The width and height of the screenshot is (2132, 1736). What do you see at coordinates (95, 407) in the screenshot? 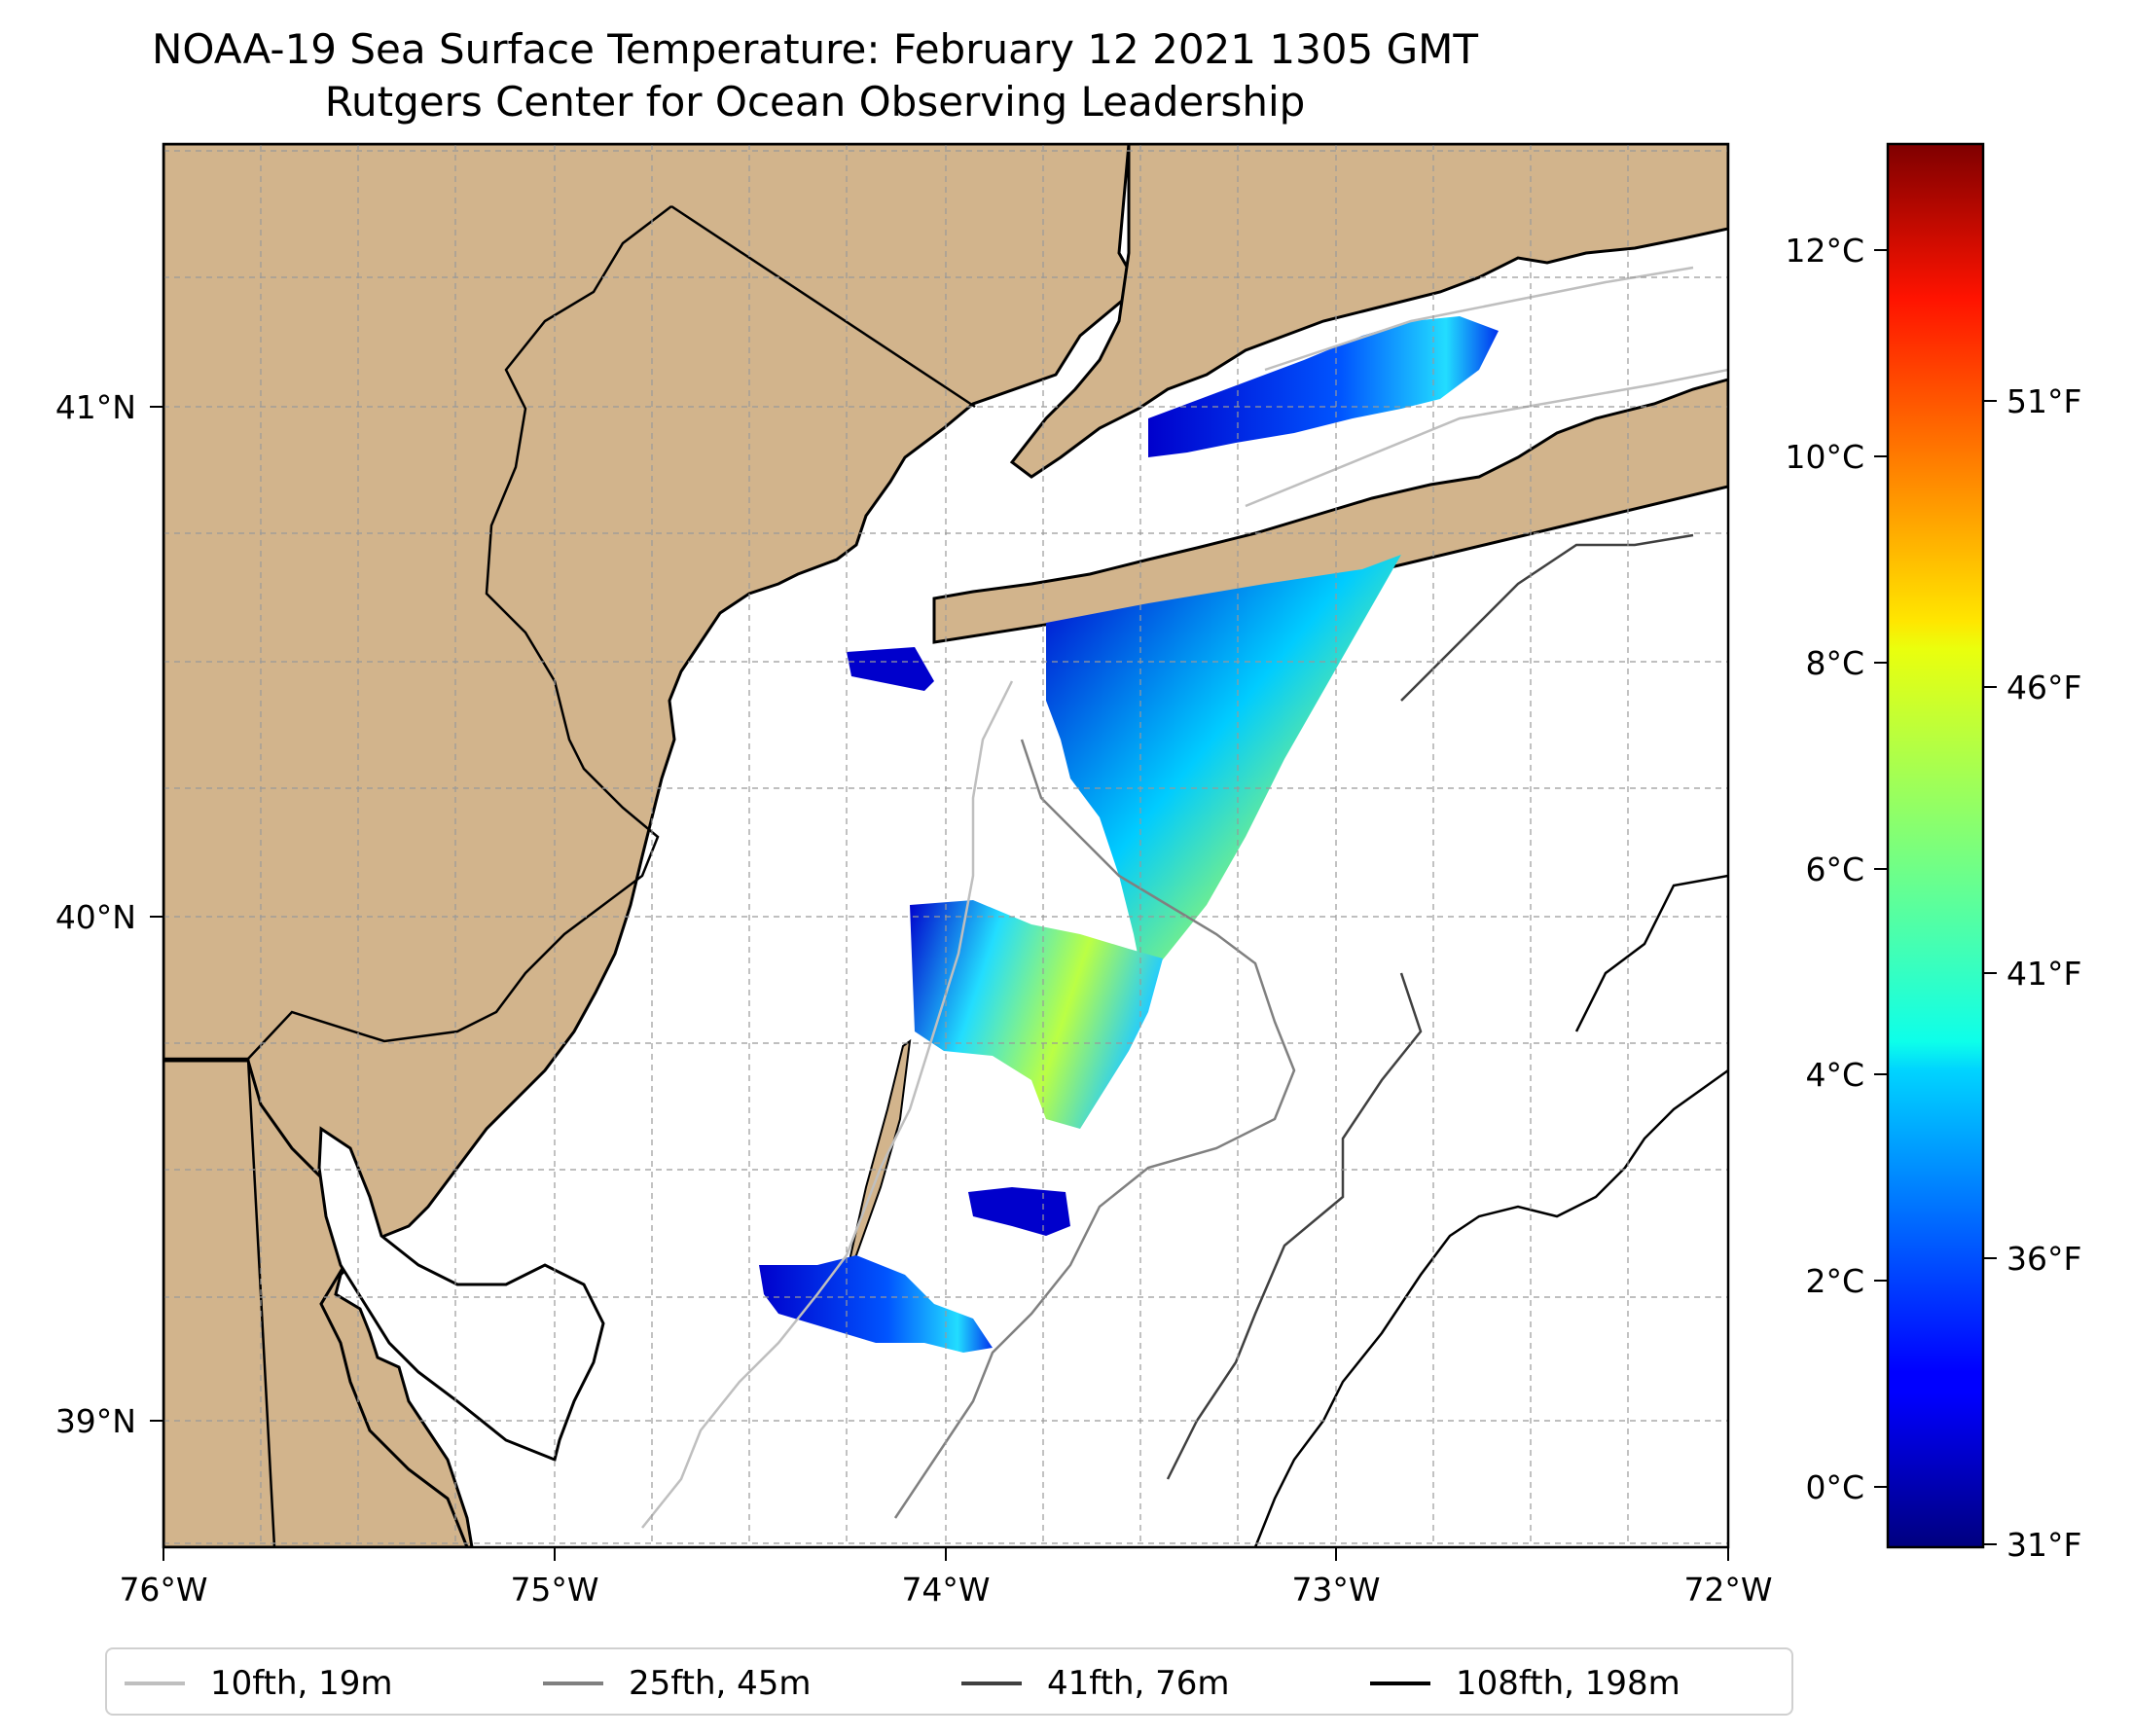
I see `y-tick-label: 41°N` at bounding box center [95, 407].